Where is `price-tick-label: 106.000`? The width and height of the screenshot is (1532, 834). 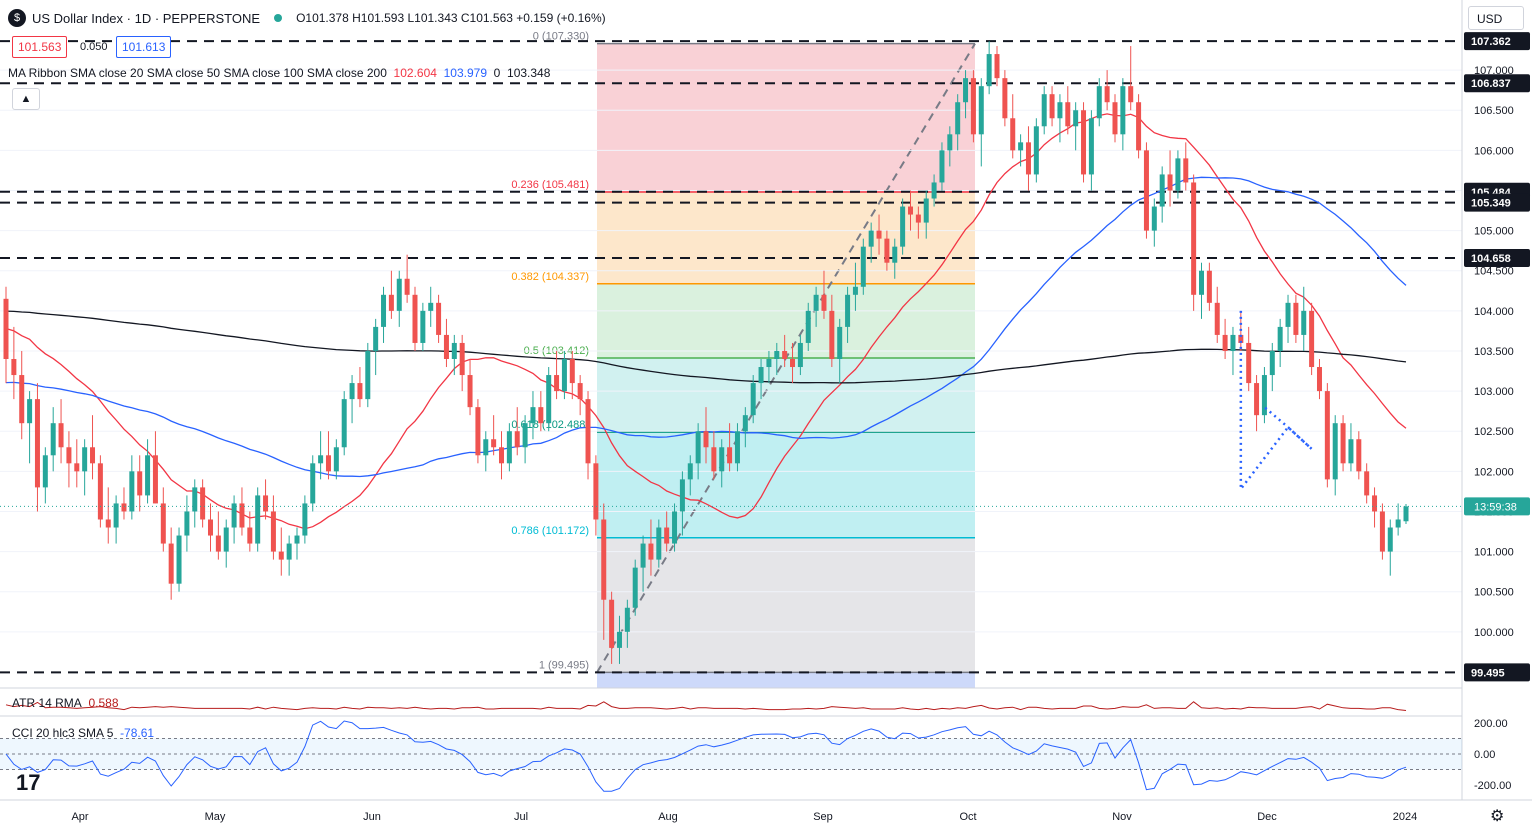 price-tick-label: 106.000 is located at coordinates (1494, 151).